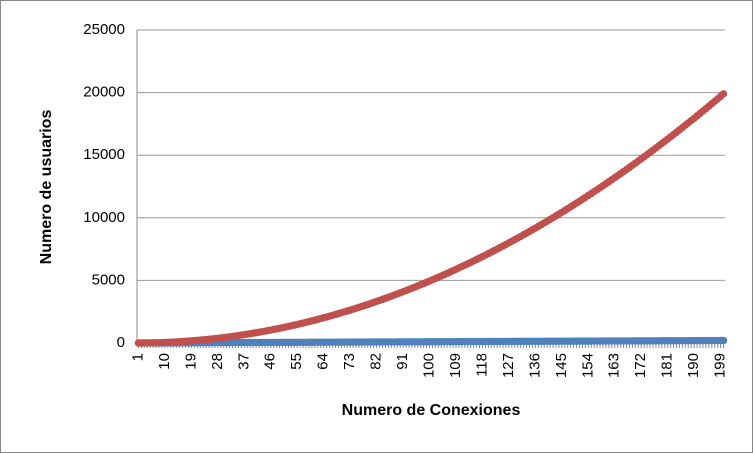 This screenshot has height=453, width=753. I want to click on x-tick-label: 10, so click(164, 361).